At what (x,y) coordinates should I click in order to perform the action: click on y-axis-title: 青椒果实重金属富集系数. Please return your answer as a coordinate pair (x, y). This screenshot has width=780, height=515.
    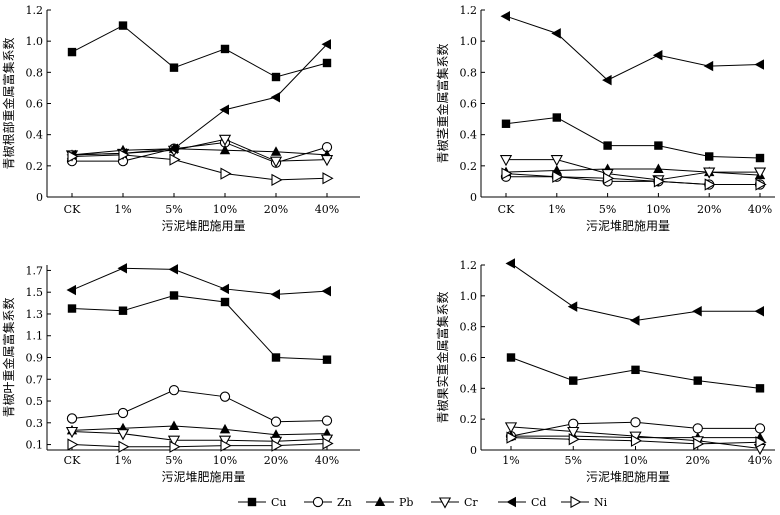
    Looking at the image, I should click on (442, 357).